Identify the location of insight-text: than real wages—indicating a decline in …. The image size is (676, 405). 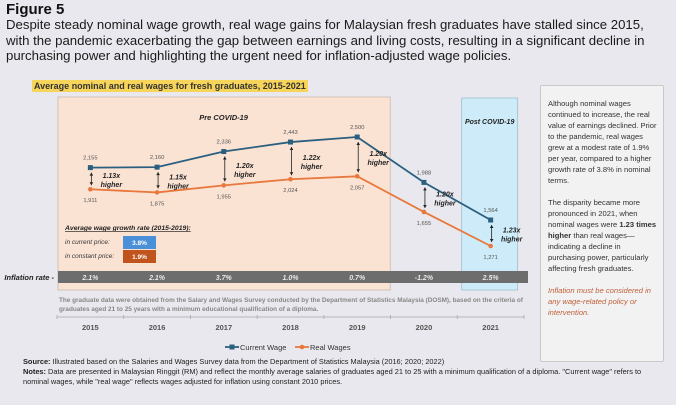
(598, 252).